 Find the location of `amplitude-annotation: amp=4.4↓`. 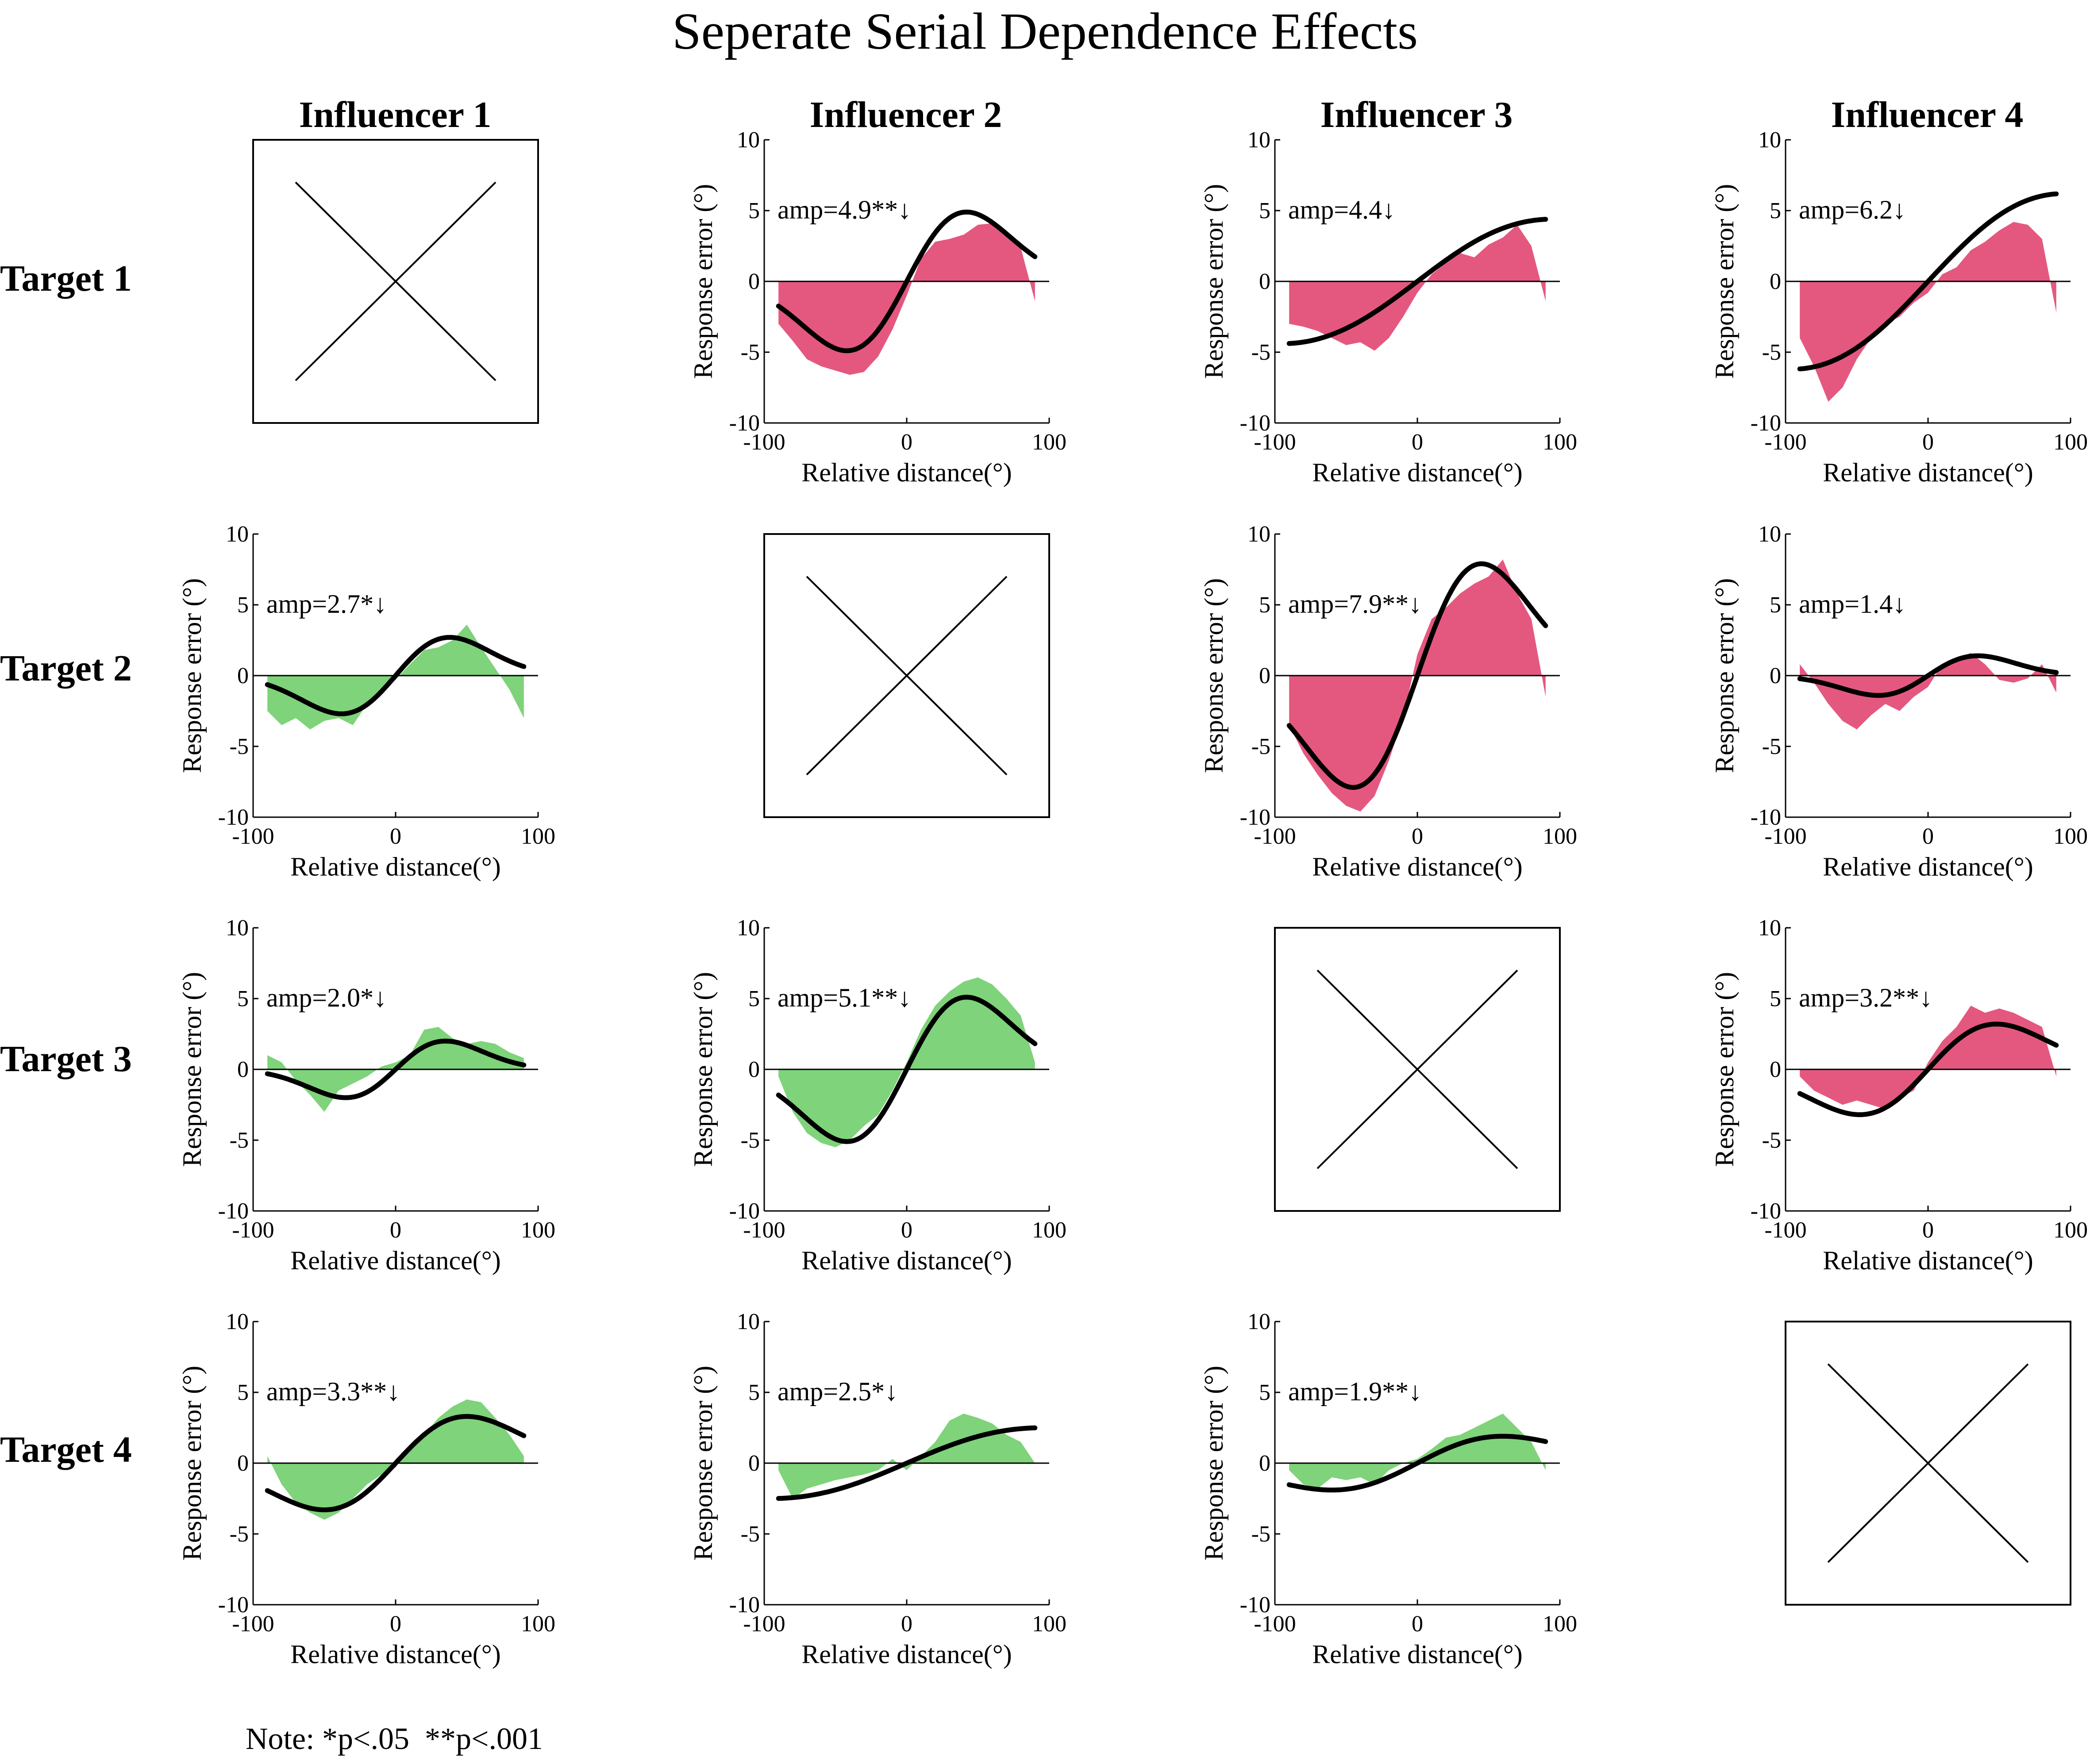

amplitude-annotation: amp=4.4↓ is located at coordinates (1341, 209).